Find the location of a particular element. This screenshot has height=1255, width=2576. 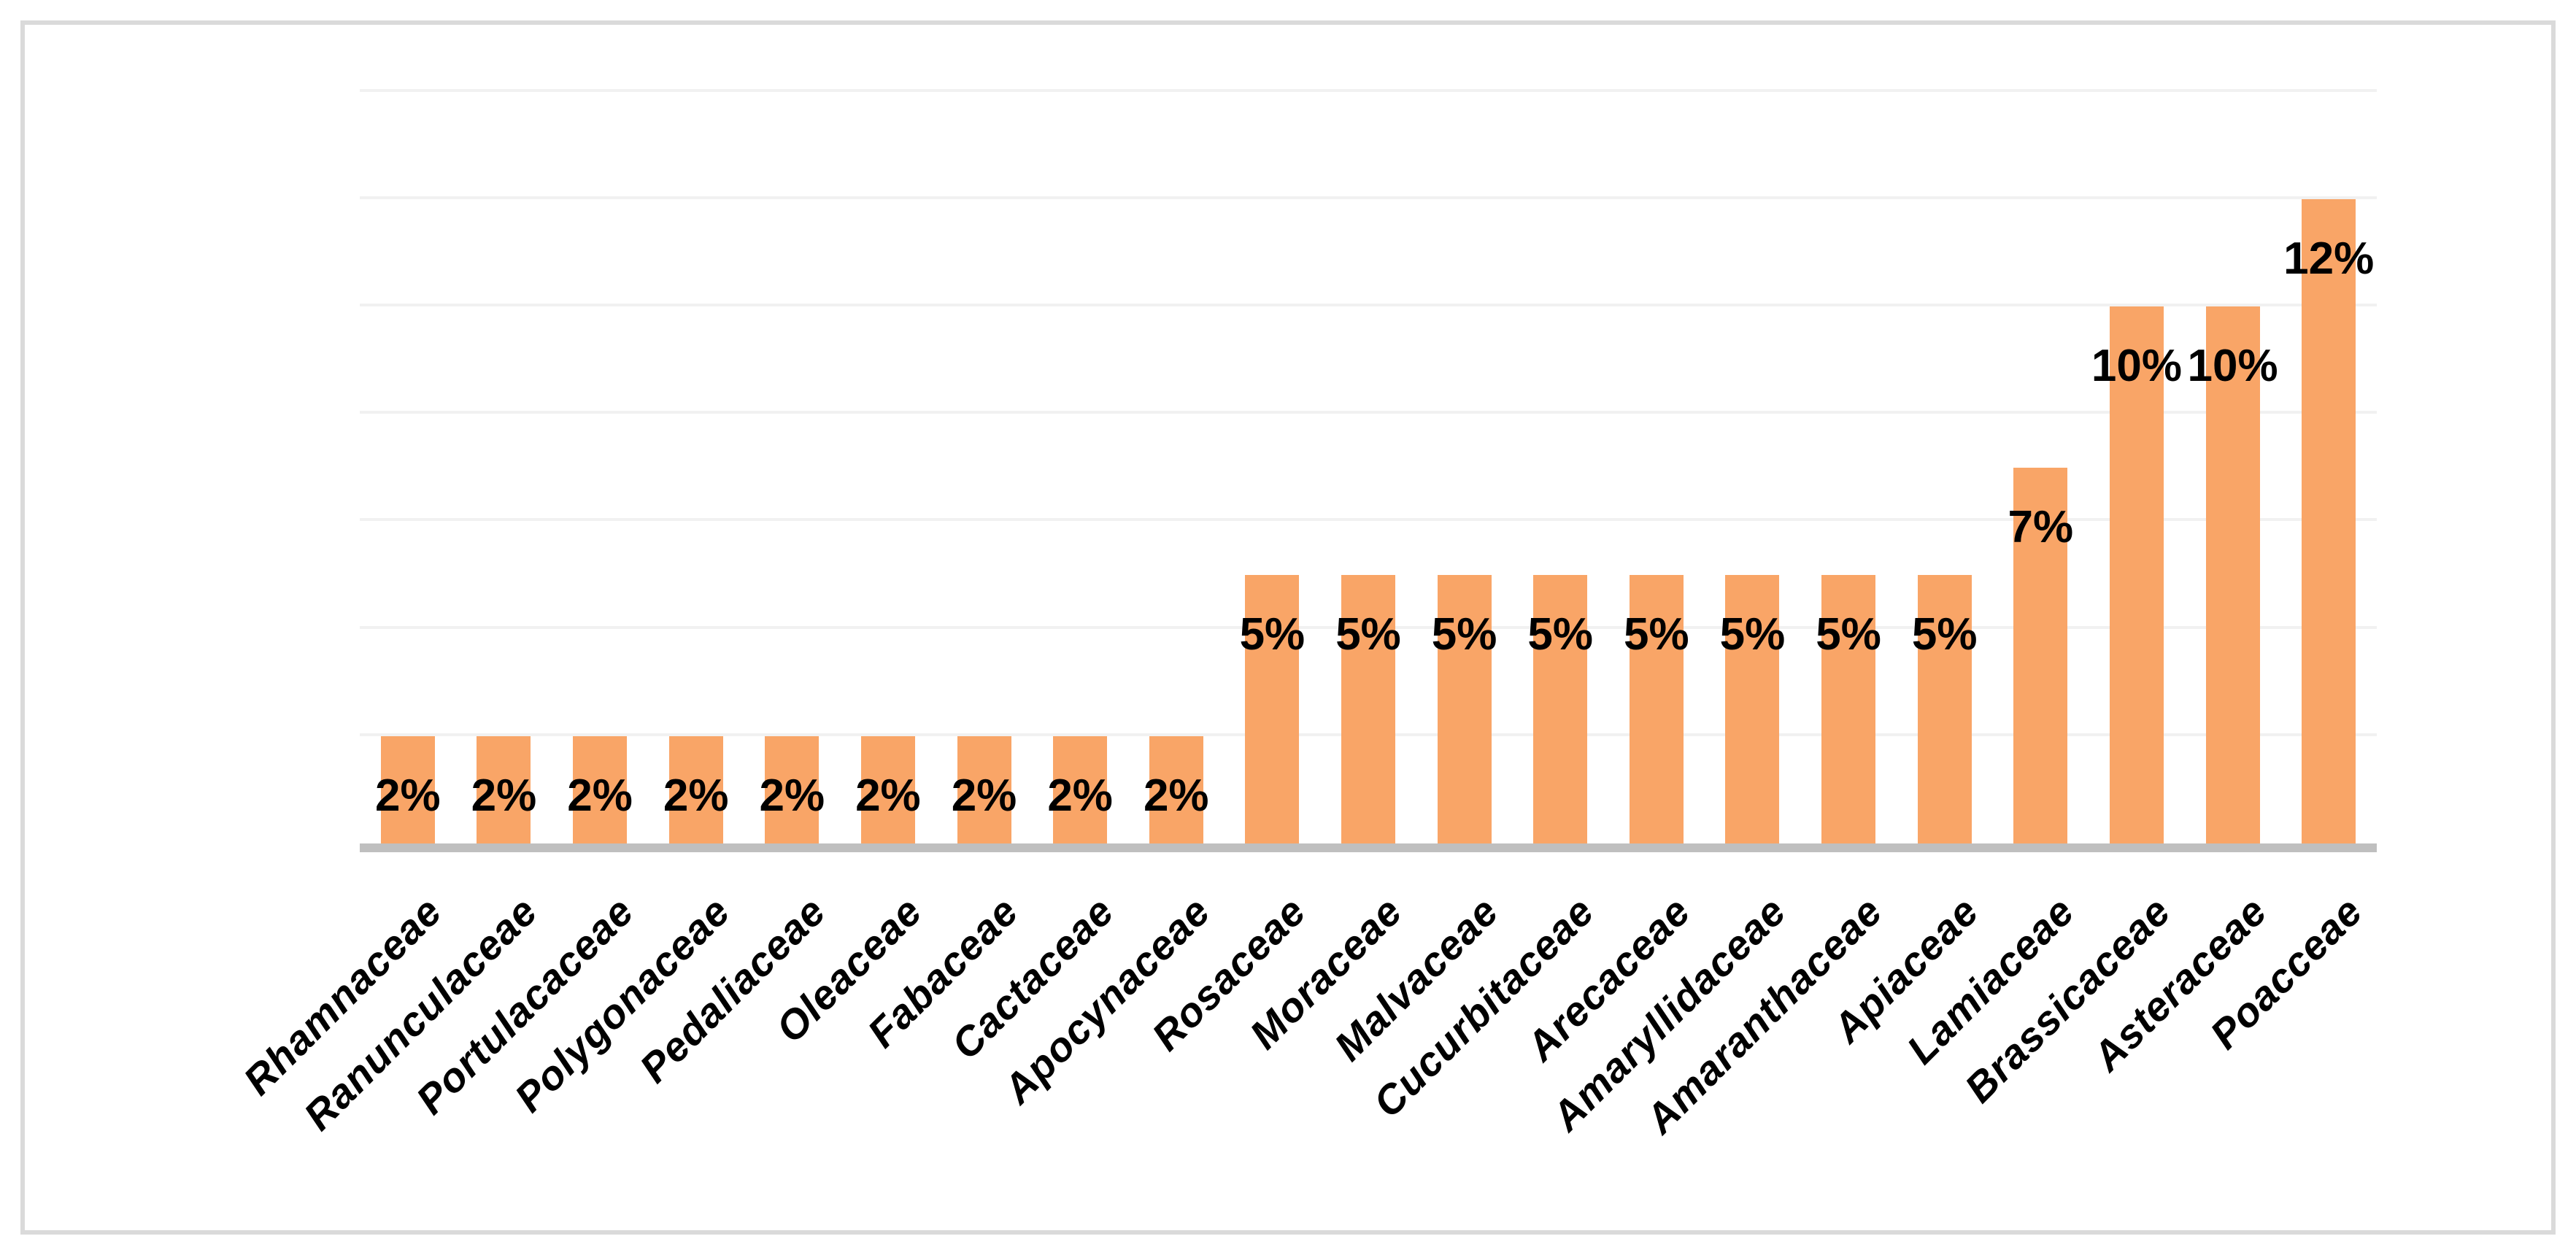

bar-value-label-Rhamnaceae: 2% is located at coordinates (407, 795).